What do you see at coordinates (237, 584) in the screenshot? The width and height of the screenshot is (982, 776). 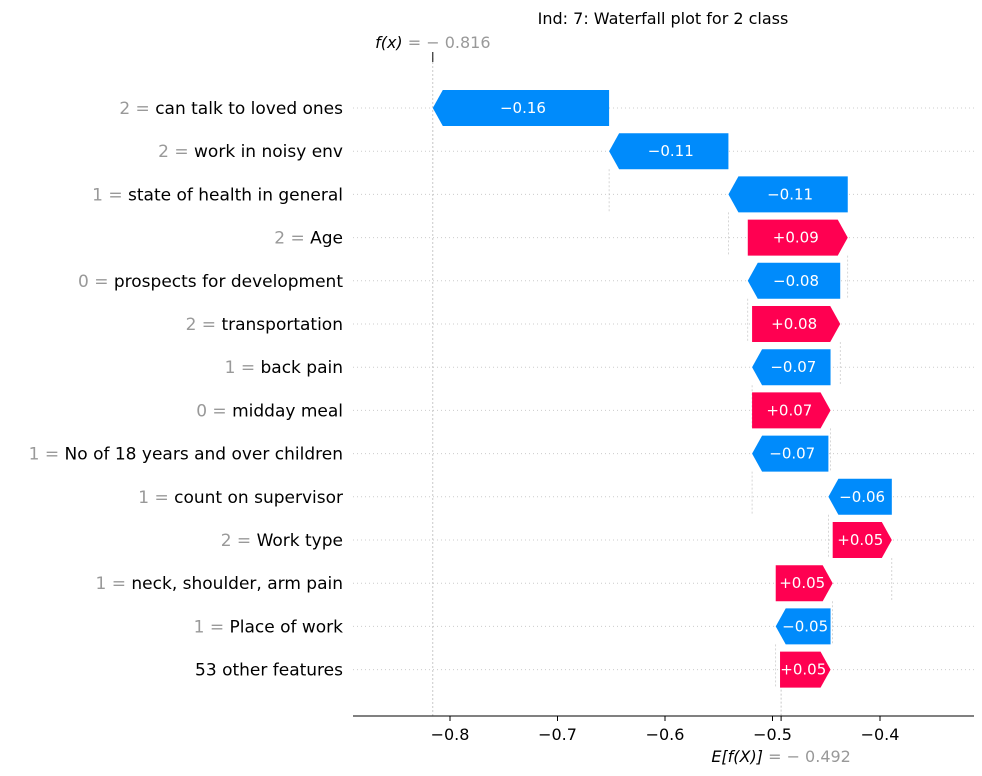 I see `feature-name: neck, shoulder, arm pain` at bounding box center [237, 584].